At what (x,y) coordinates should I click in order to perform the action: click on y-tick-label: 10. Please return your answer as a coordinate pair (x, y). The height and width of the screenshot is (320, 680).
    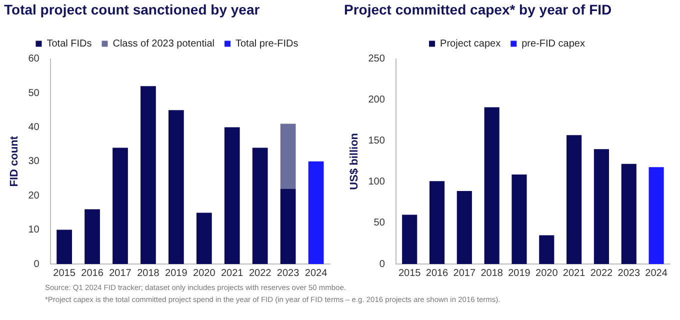
    Looking at the image, I should click on (34, 230).